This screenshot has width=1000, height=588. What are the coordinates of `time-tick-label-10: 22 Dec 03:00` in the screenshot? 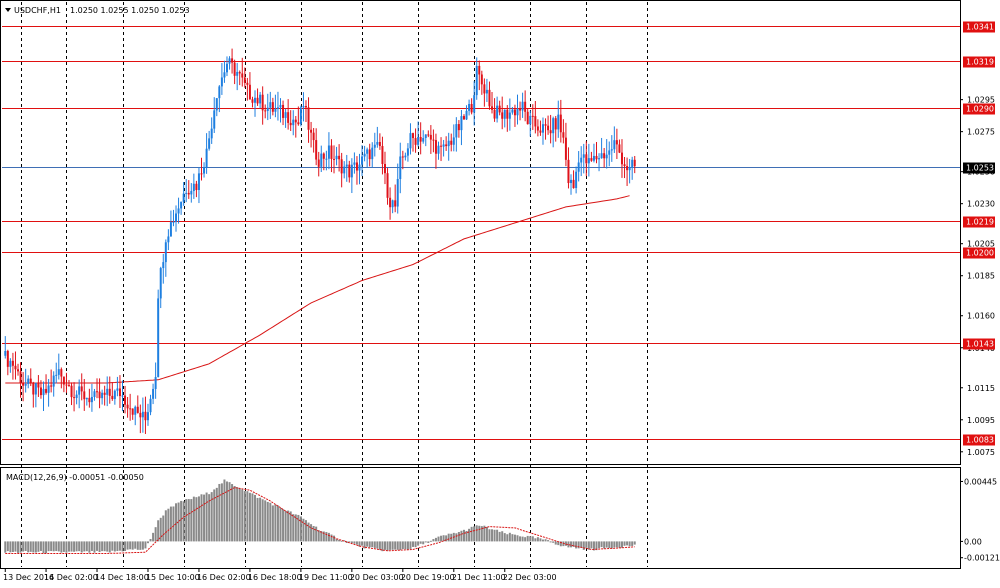 It's located at (530, 577).